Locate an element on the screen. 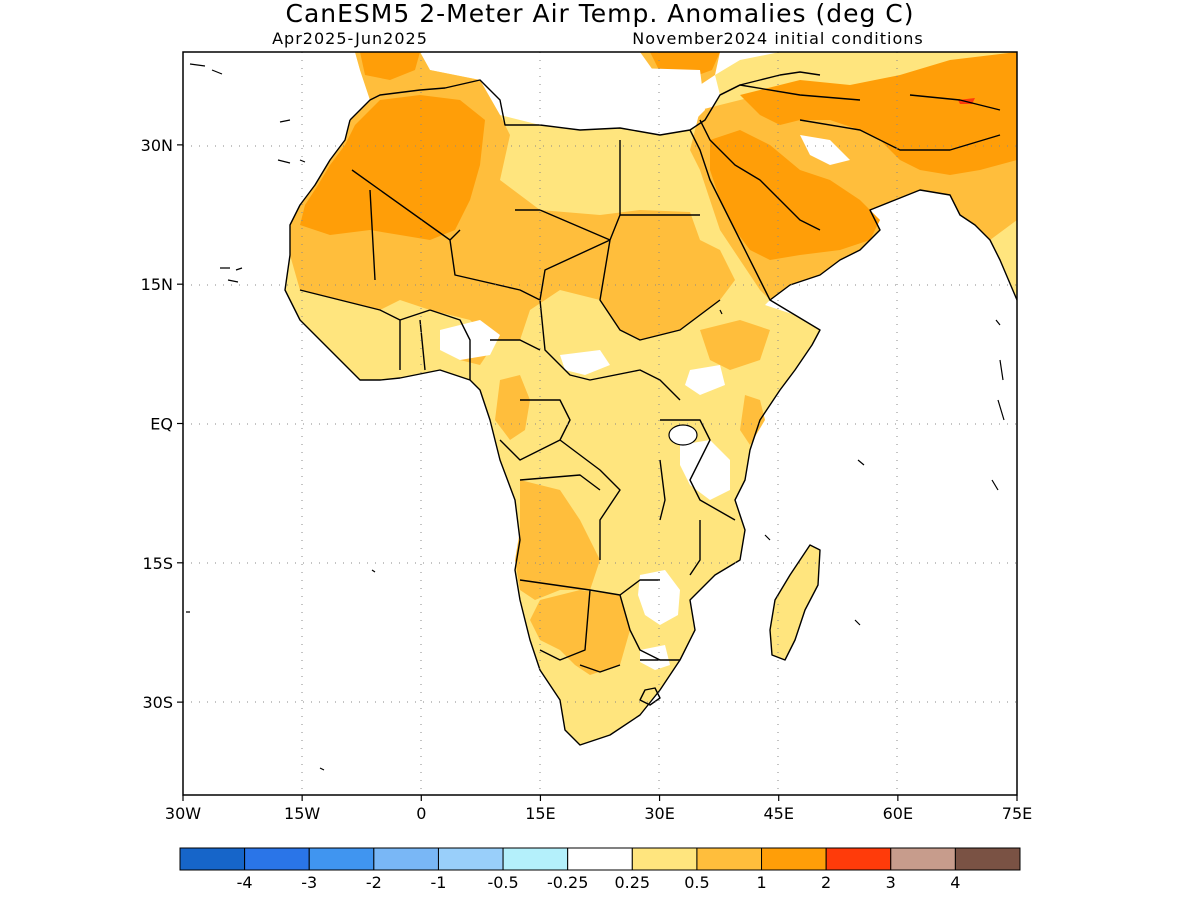 The width and height of the screenshot is (1200, 900). colorbar-label: -0.5 is located at coordinates (502, 882).